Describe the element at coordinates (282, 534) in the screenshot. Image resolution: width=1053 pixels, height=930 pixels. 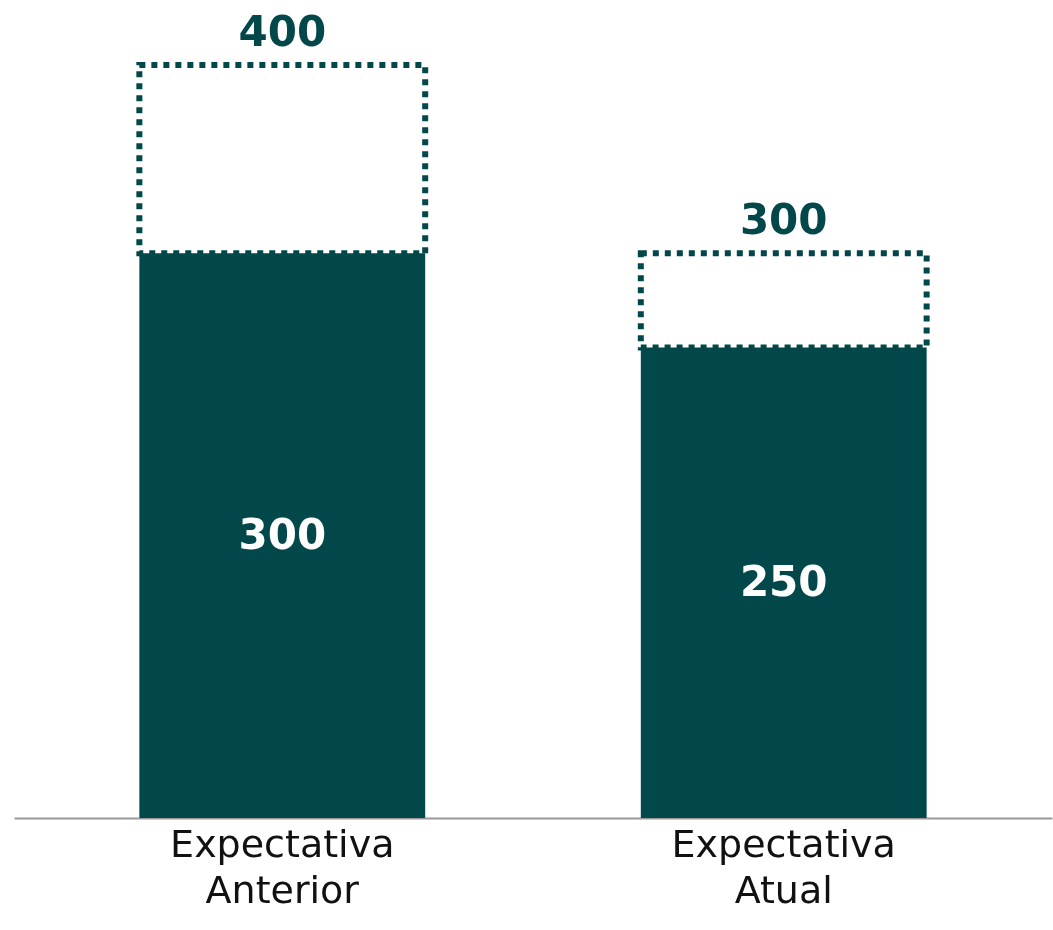
I see `data-label: 300` at that location.